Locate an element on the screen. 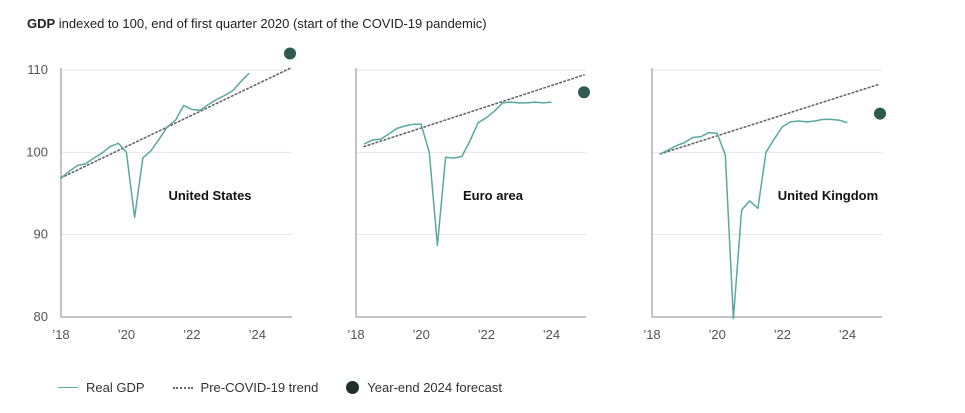  panel-3-forecast-dot is located at coordinates (880, 113).